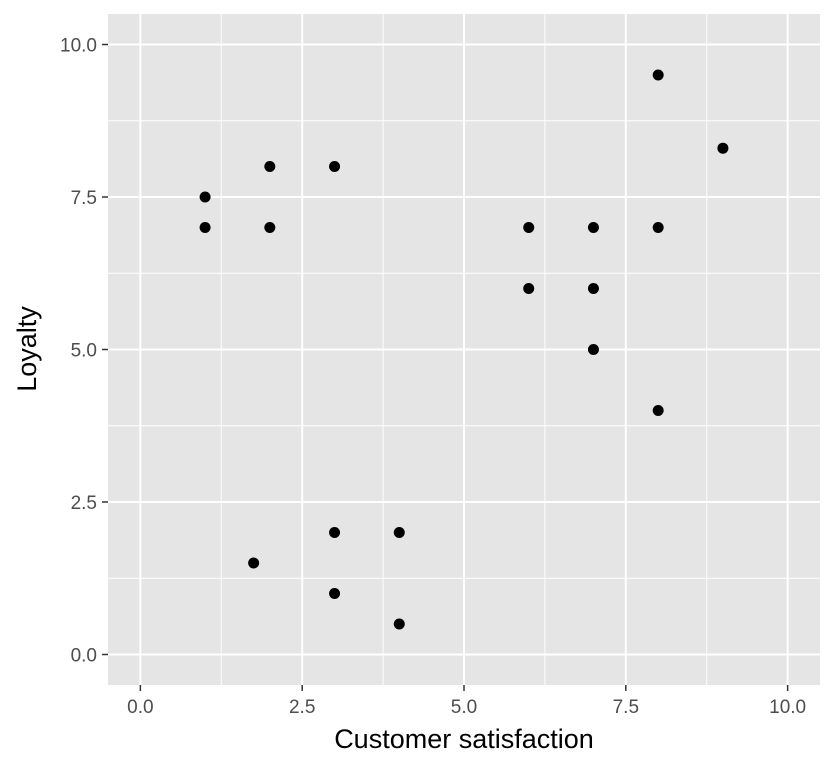  I want to click on y-tick-label: 2.5, so click(84, 503).